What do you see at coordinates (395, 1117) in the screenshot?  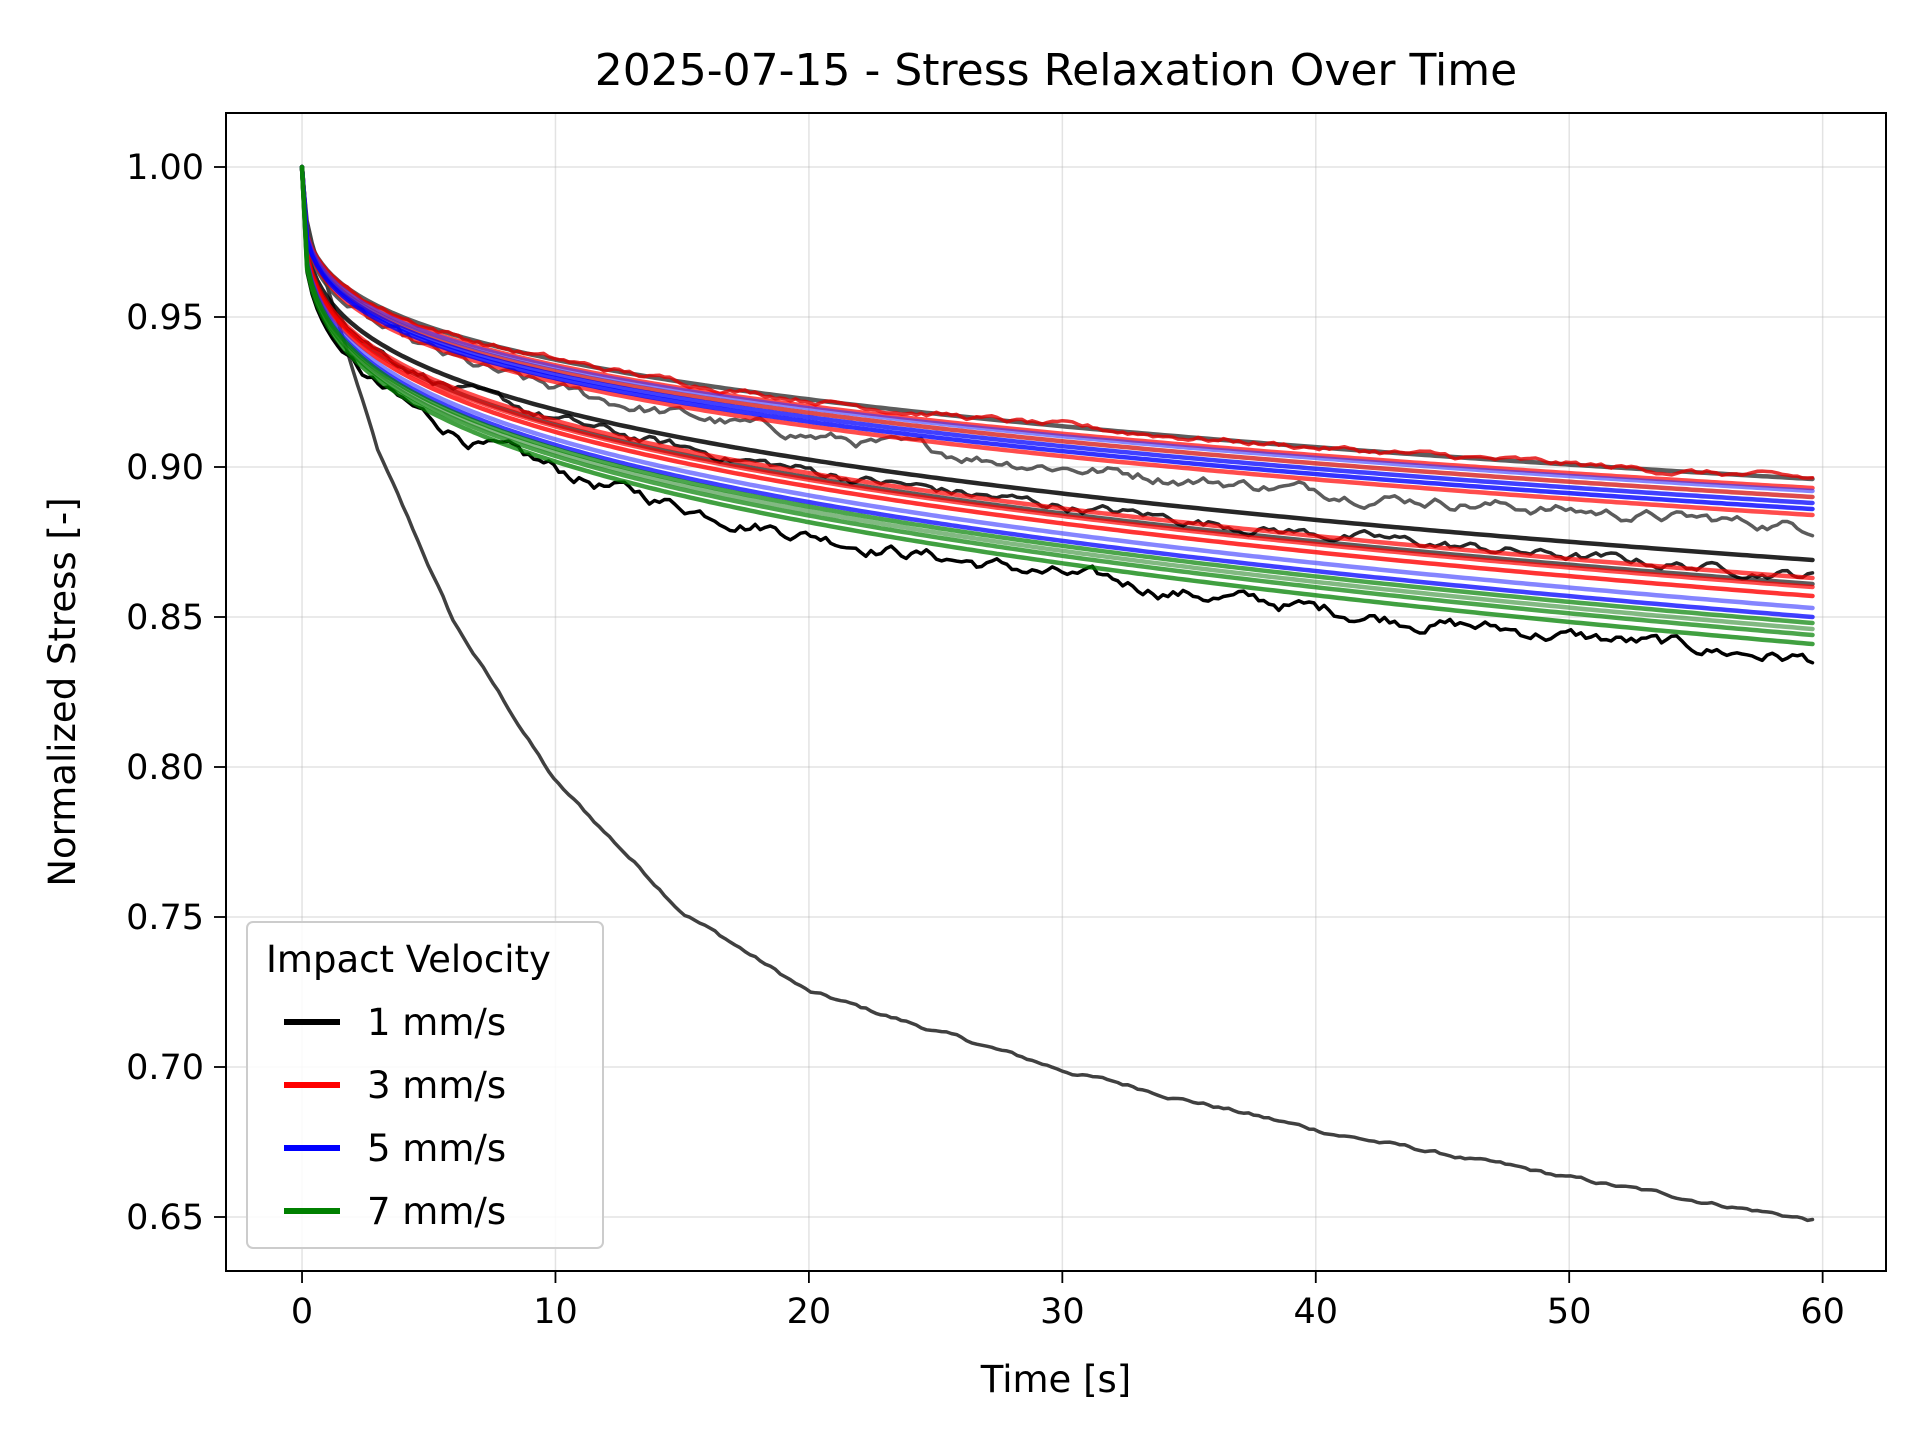 I see `legend-entries: 1 mm/s 3 mm/s 5 mm/s 7 mm/s` at bounding box center [395, 1117].